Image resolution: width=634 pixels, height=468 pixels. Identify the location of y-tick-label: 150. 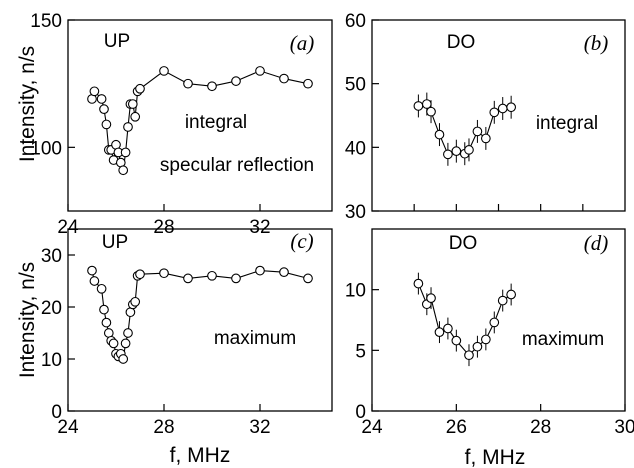
(46, 21).